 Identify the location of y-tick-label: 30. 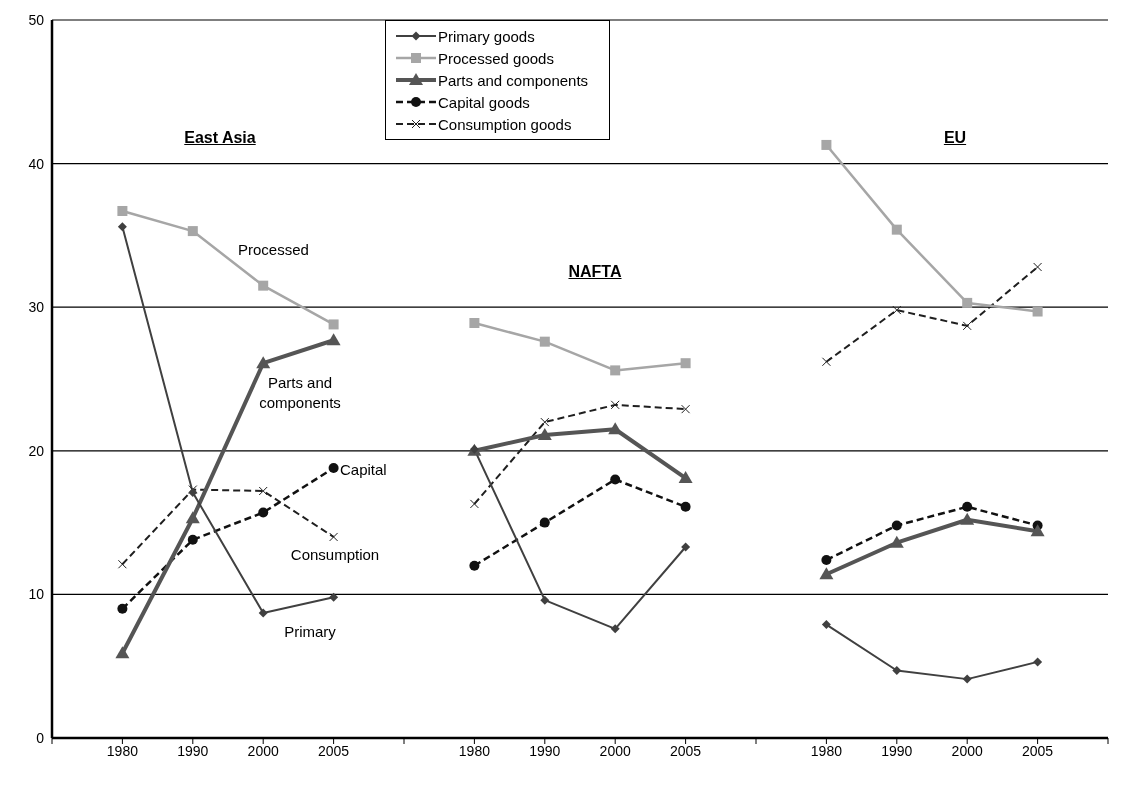
(36, 307).